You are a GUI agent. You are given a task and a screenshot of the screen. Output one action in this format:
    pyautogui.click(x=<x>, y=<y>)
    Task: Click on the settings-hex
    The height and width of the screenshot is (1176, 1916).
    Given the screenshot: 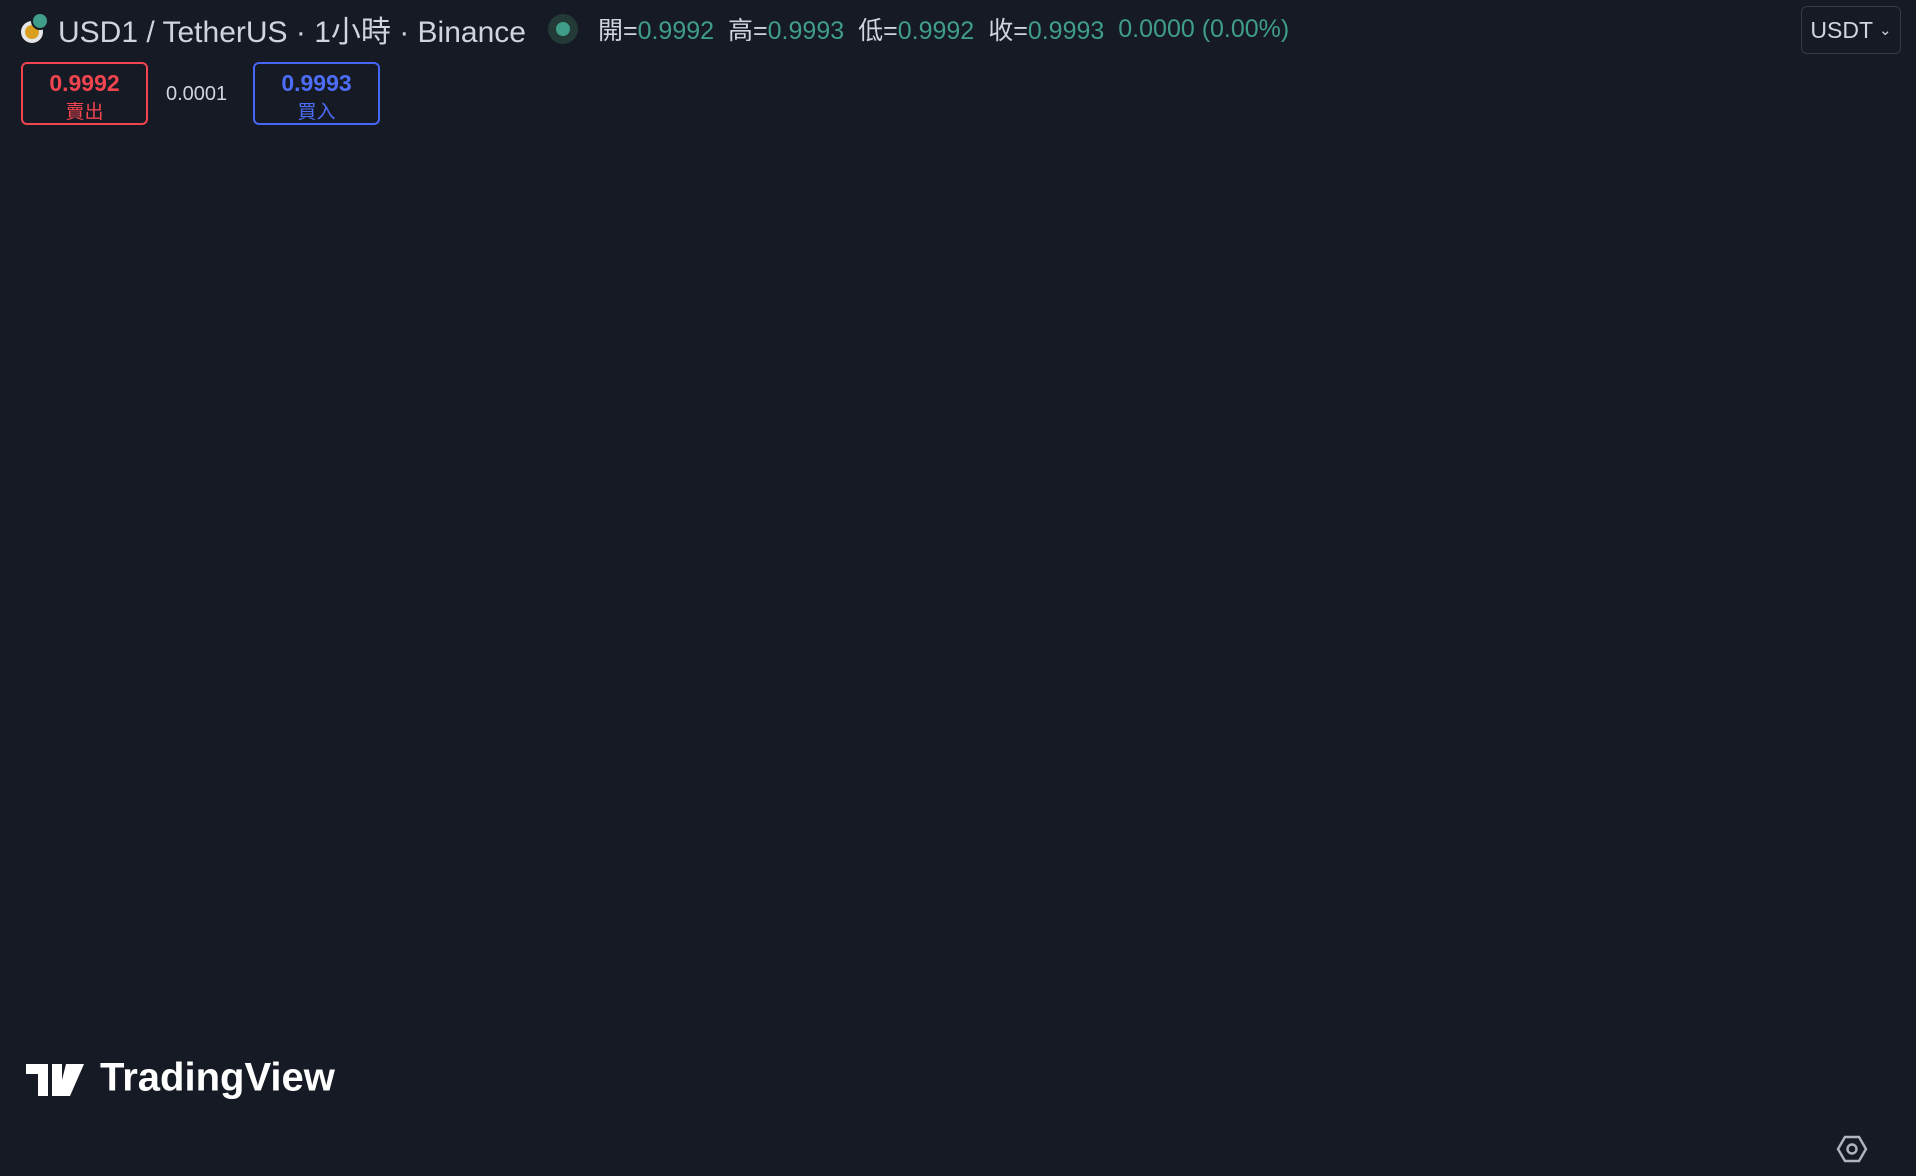 What is the action you would take?
    pyautogui.click(x=1852, y=1149)
    